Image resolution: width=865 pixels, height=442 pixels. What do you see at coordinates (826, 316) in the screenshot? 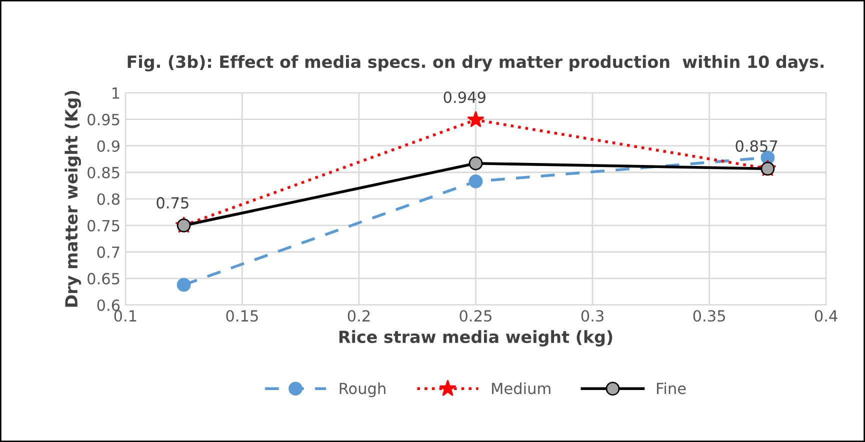
I see `x-tick-label: 0.4` at bounding box center [826, 316].